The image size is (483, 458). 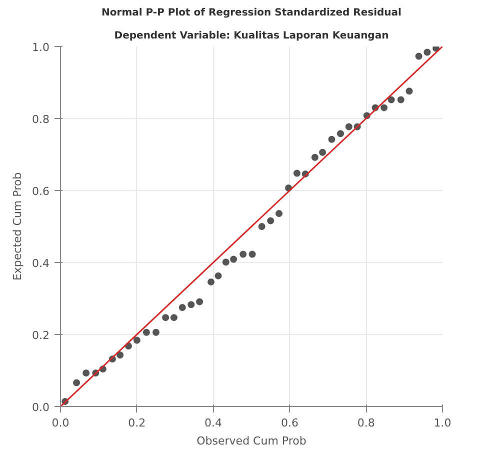 What do you see at coordinates (41, 47) in the screenshot?
I see `y-tick-label: 1.0` at bounding box center [41, 47].